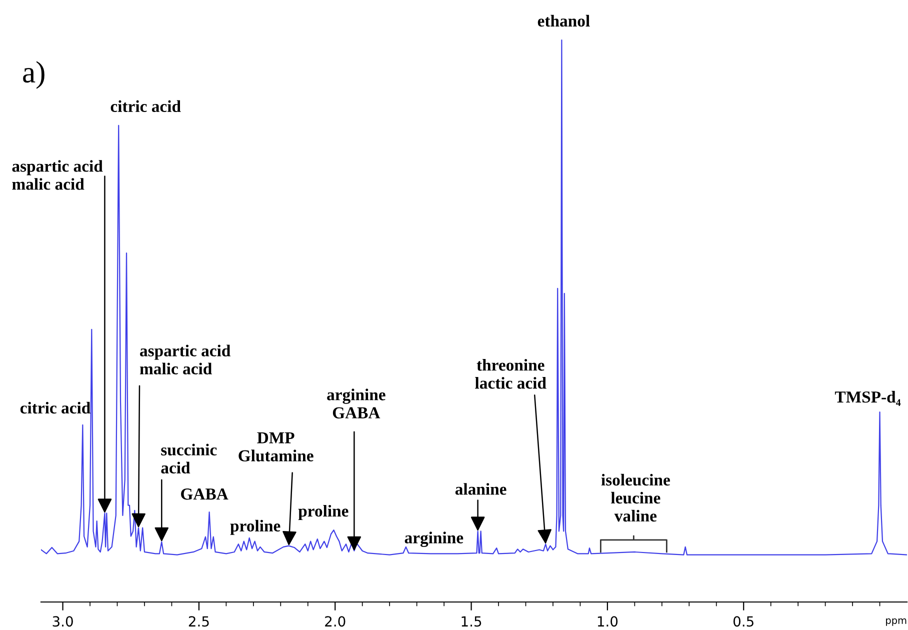  I want to click on x-tick-label: 1.5, so click(472, 621).